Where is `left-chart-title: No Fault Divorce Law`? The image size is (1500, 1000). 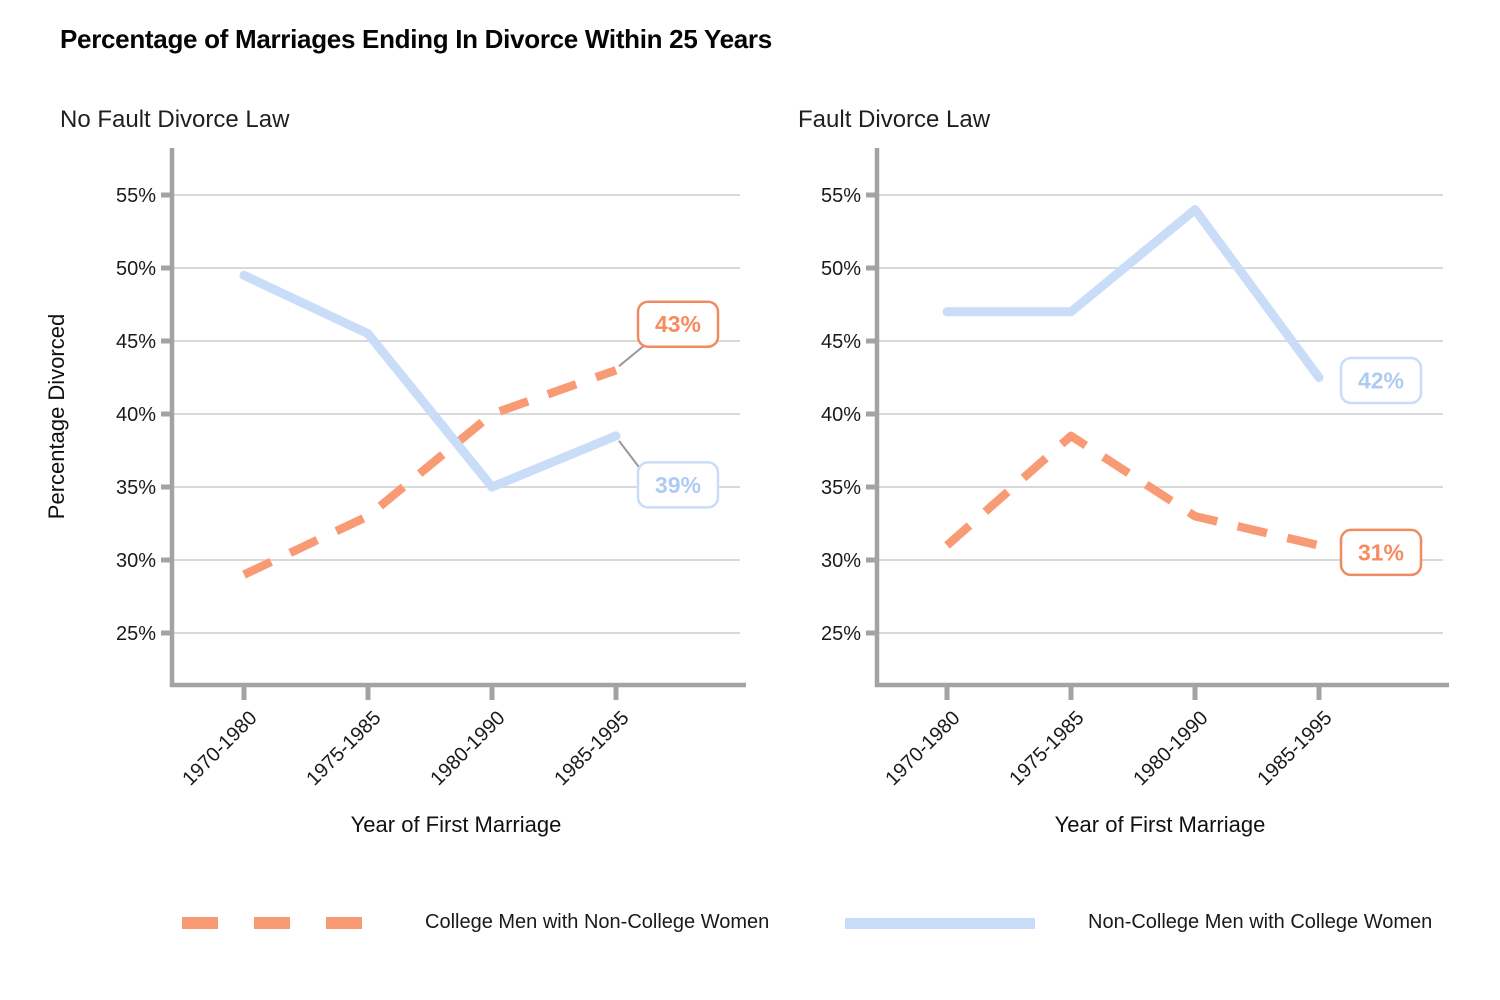
left-chart-title: No Fault Divorce Law is located at coordinates (175, 119).